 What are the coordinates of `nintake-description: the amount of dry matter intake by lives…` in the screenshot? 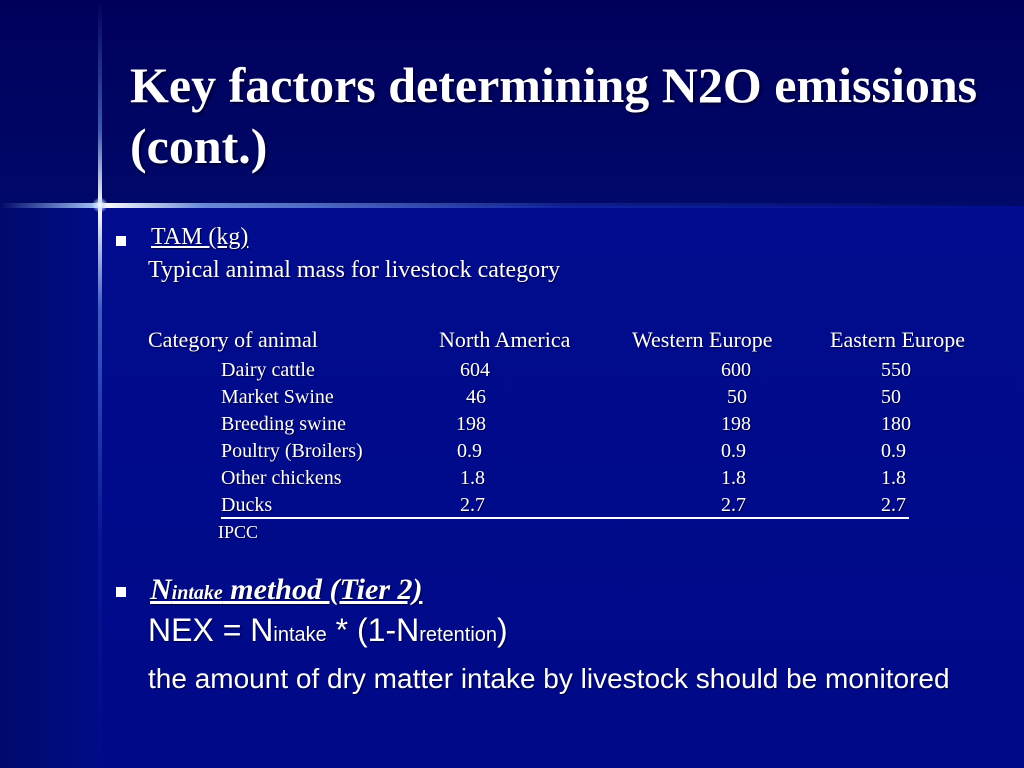 It's located at (549, 678).